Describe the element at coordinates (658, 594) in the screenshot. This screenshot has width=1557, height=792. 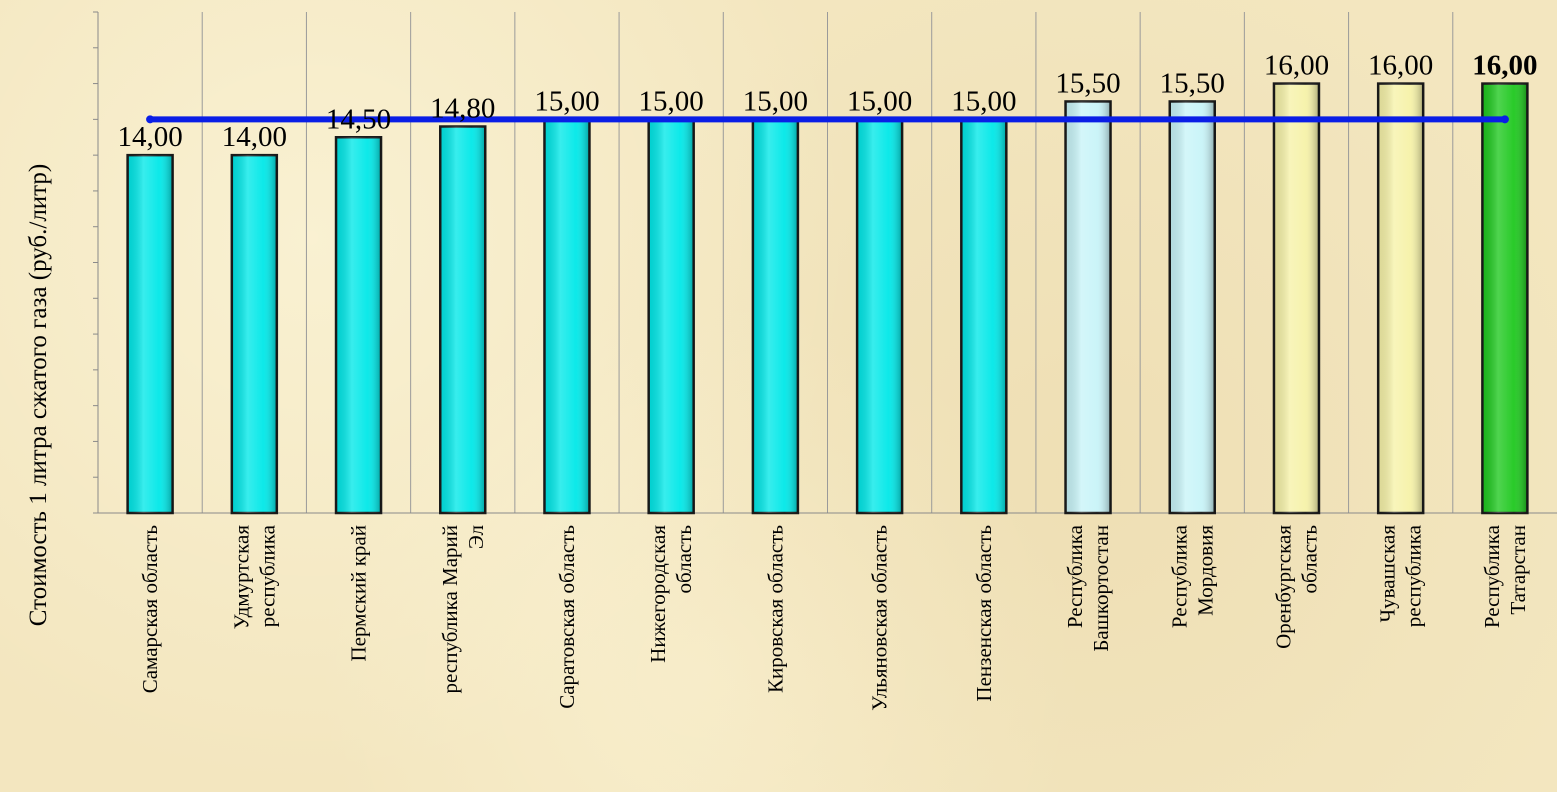
I see `category-label: Нижегородская` at that location.